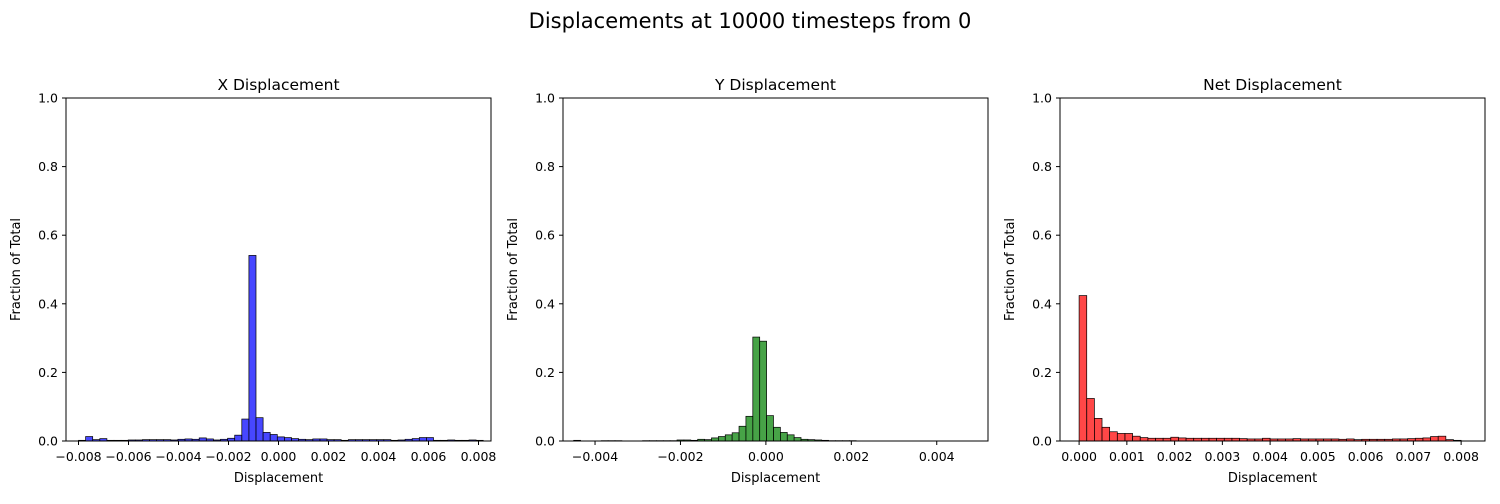 This screenshot has width=1500, height=504. Describe the element at coordinates (128, 456) in the screenshot. I see `x-tick-label: −0.006` at that location.